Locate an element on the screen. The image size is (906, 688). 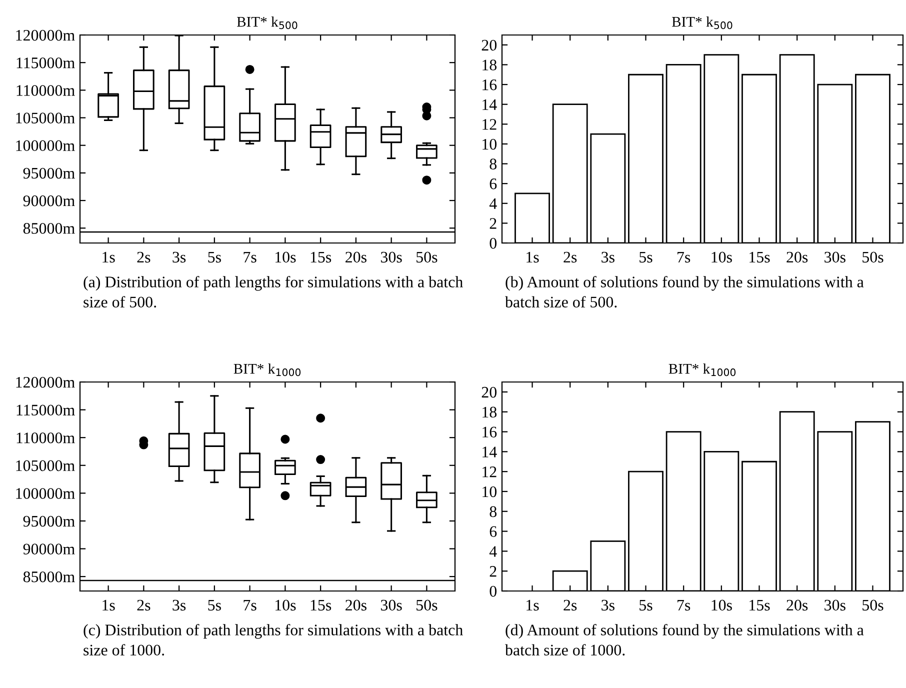
text: (d) Amount of solutions found by the simulations with a batch size of 1000. is located at coordinates (684, 640).